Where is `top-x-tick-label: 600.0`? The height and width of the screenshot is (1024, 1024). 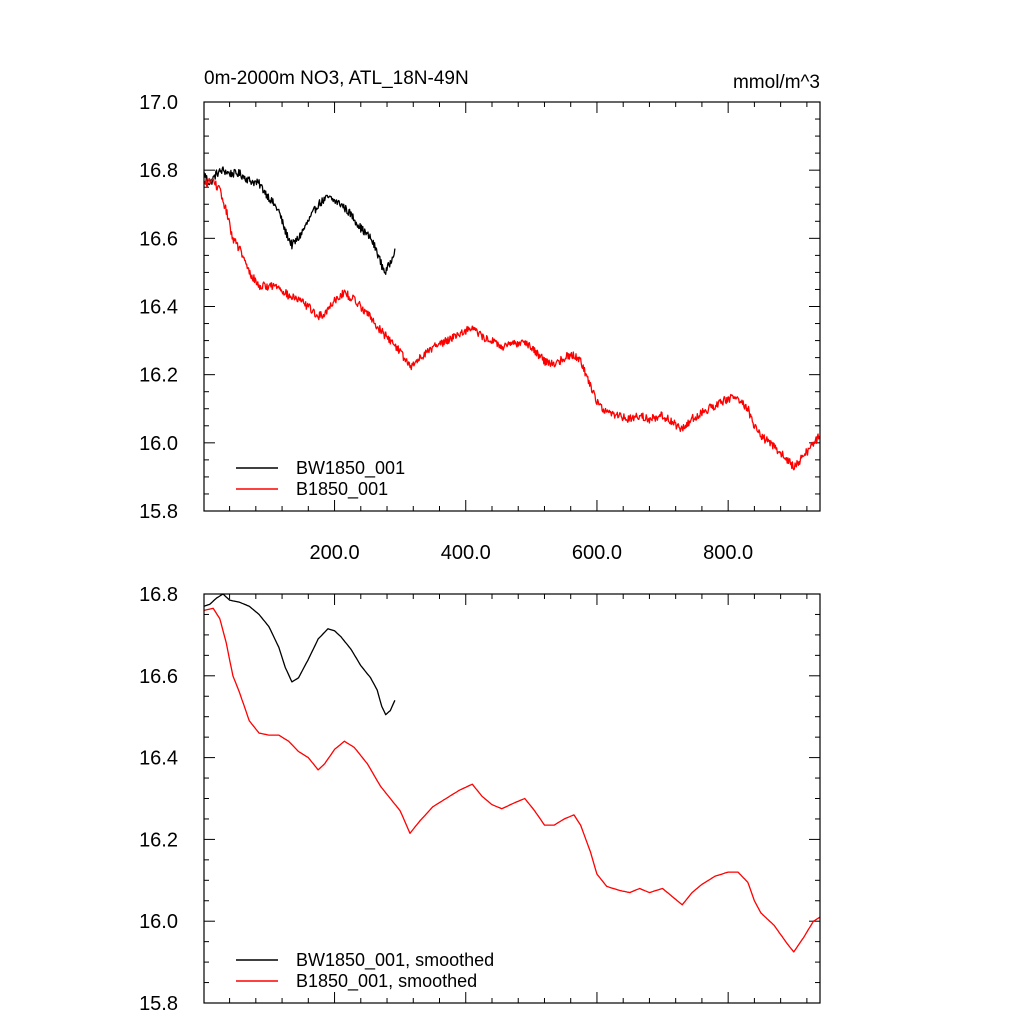
top-x-tick-label: 600.0 is located at coordinates (597, 553).